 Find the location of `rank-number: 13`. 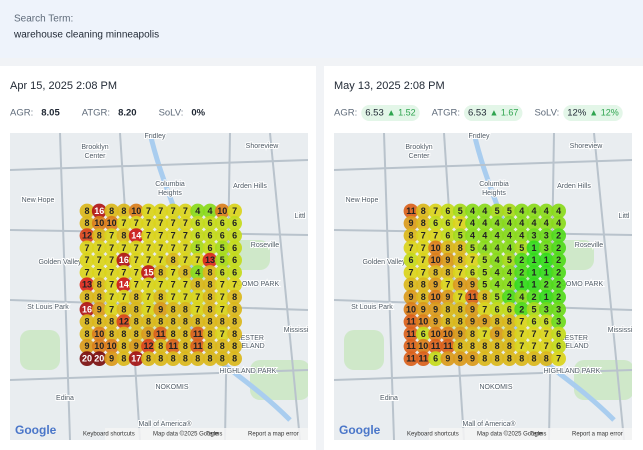

rank-number: 13 is located at coordinates (210, 260).